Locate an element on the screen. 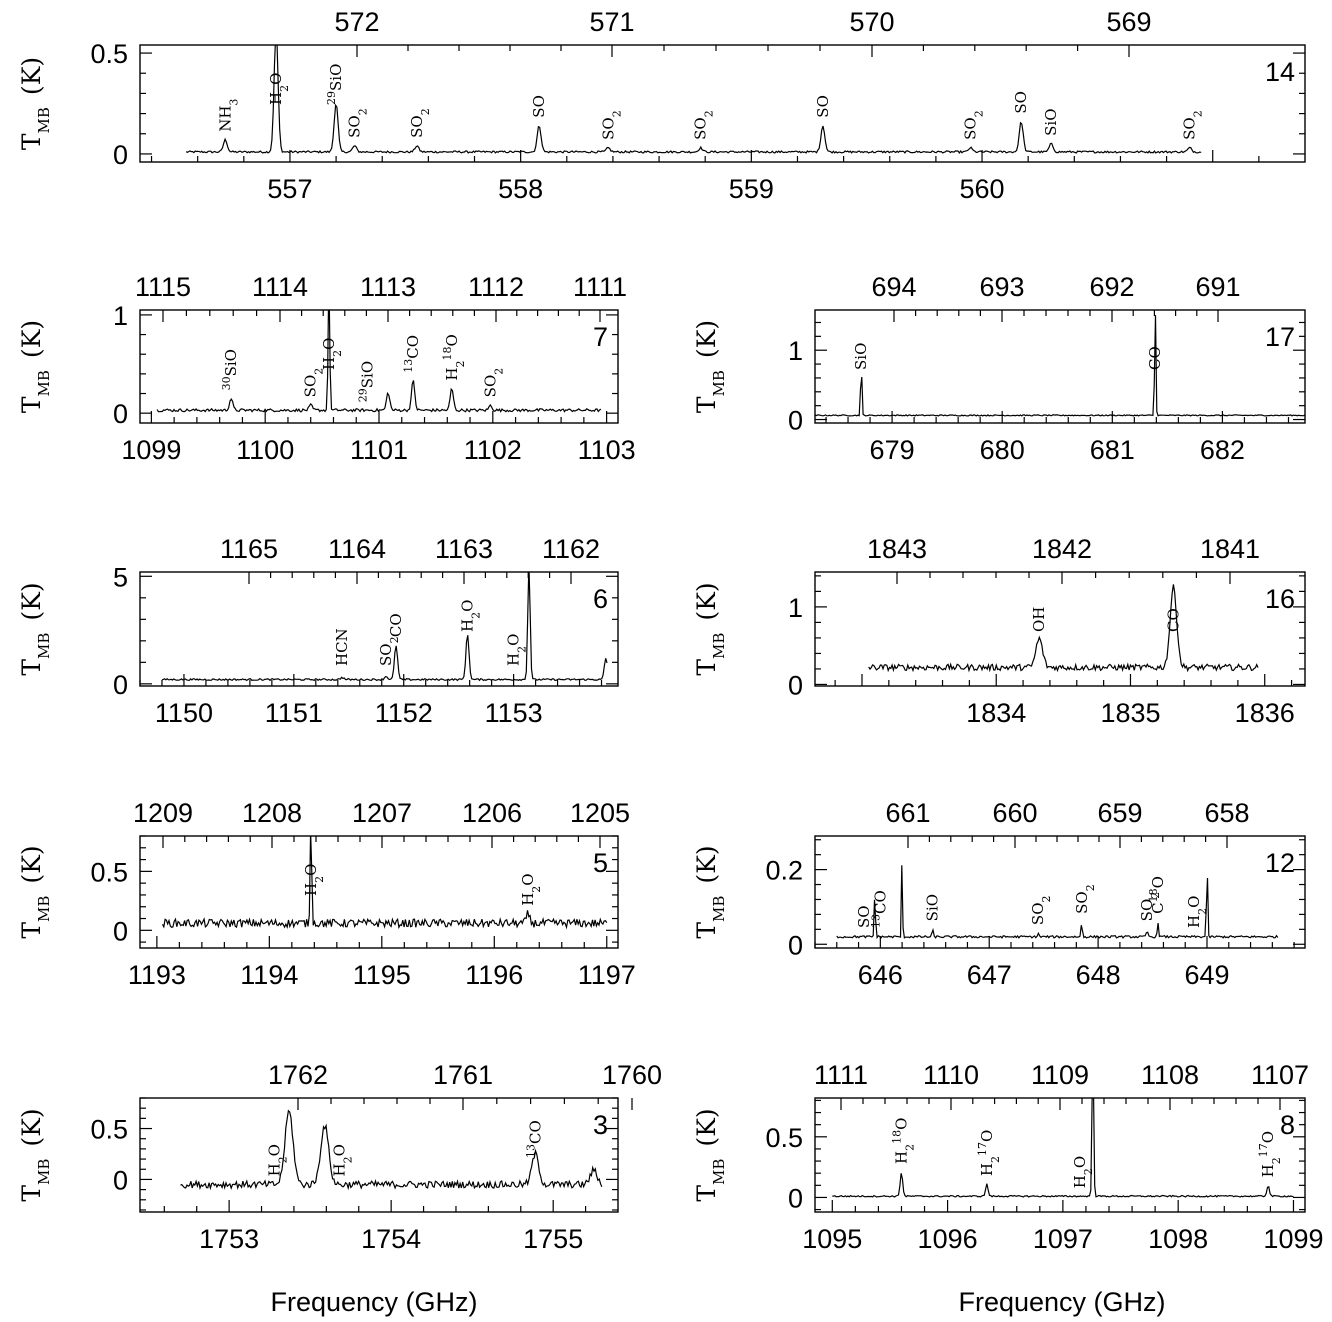  top-tick-label: 1760 is located at coordinates (632, 1075).